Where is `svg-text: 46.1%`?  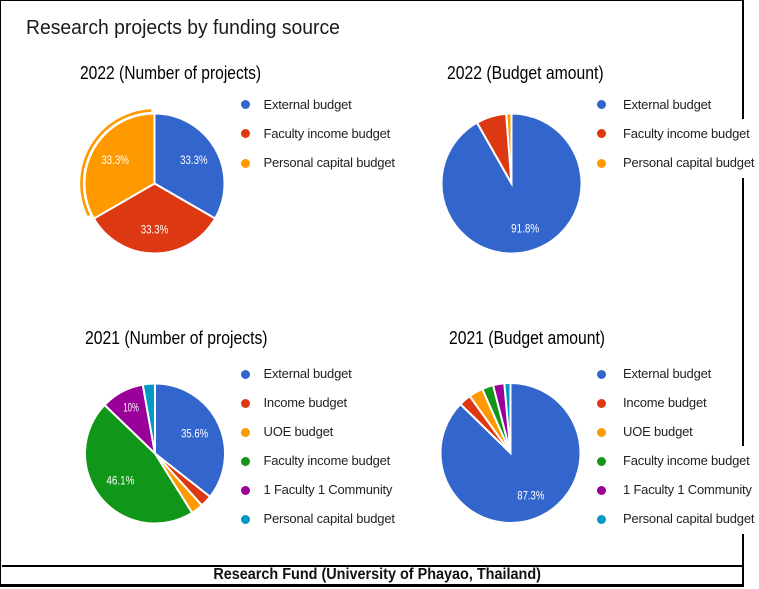
svg-text: 46.1% is located at coordinates (120, 482).